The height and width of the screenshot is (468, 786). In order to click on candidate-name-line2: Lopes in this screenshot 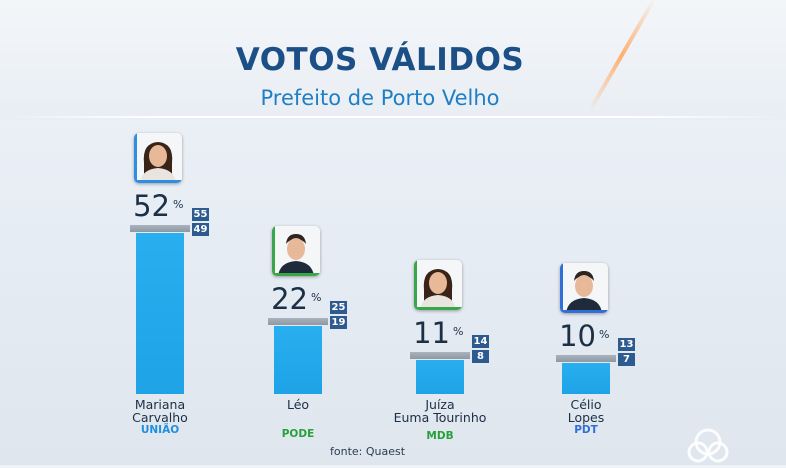, I will do `click(586, 417)`.